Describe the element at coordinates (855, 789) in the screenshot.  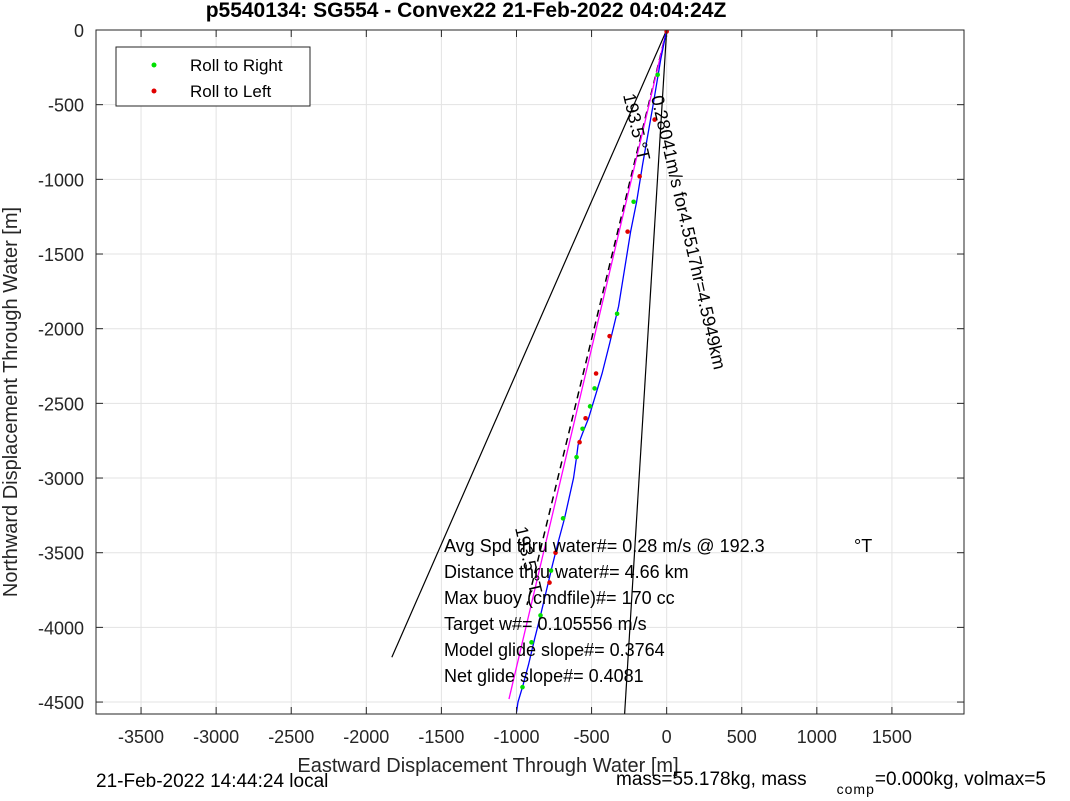
I see `mass-comp-subscript: comp` at that location.